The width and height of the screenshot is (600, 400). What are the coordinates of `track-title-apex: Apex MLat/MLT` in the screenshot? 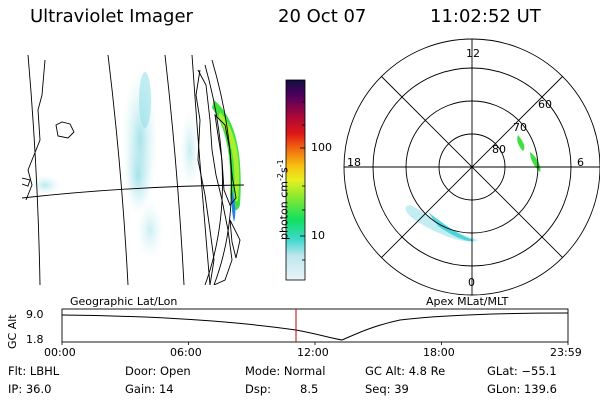 It's located at (467, 301).